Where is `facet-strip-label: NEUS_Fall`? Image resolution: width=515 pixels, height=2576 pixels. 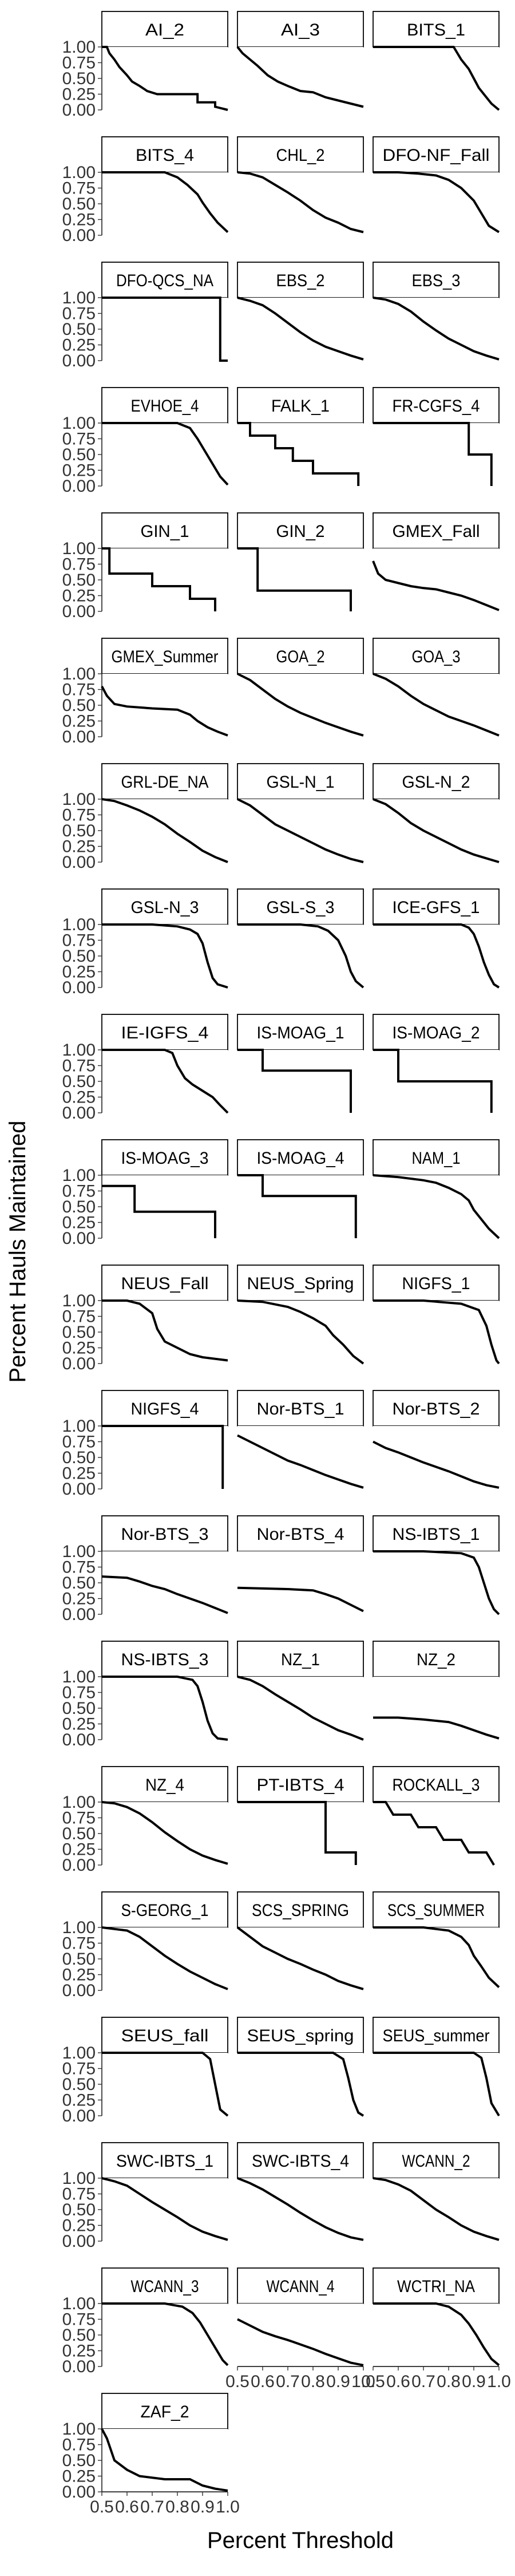 facet-strip-label: NEUS_Fall is located at coordinates (165, 1283).